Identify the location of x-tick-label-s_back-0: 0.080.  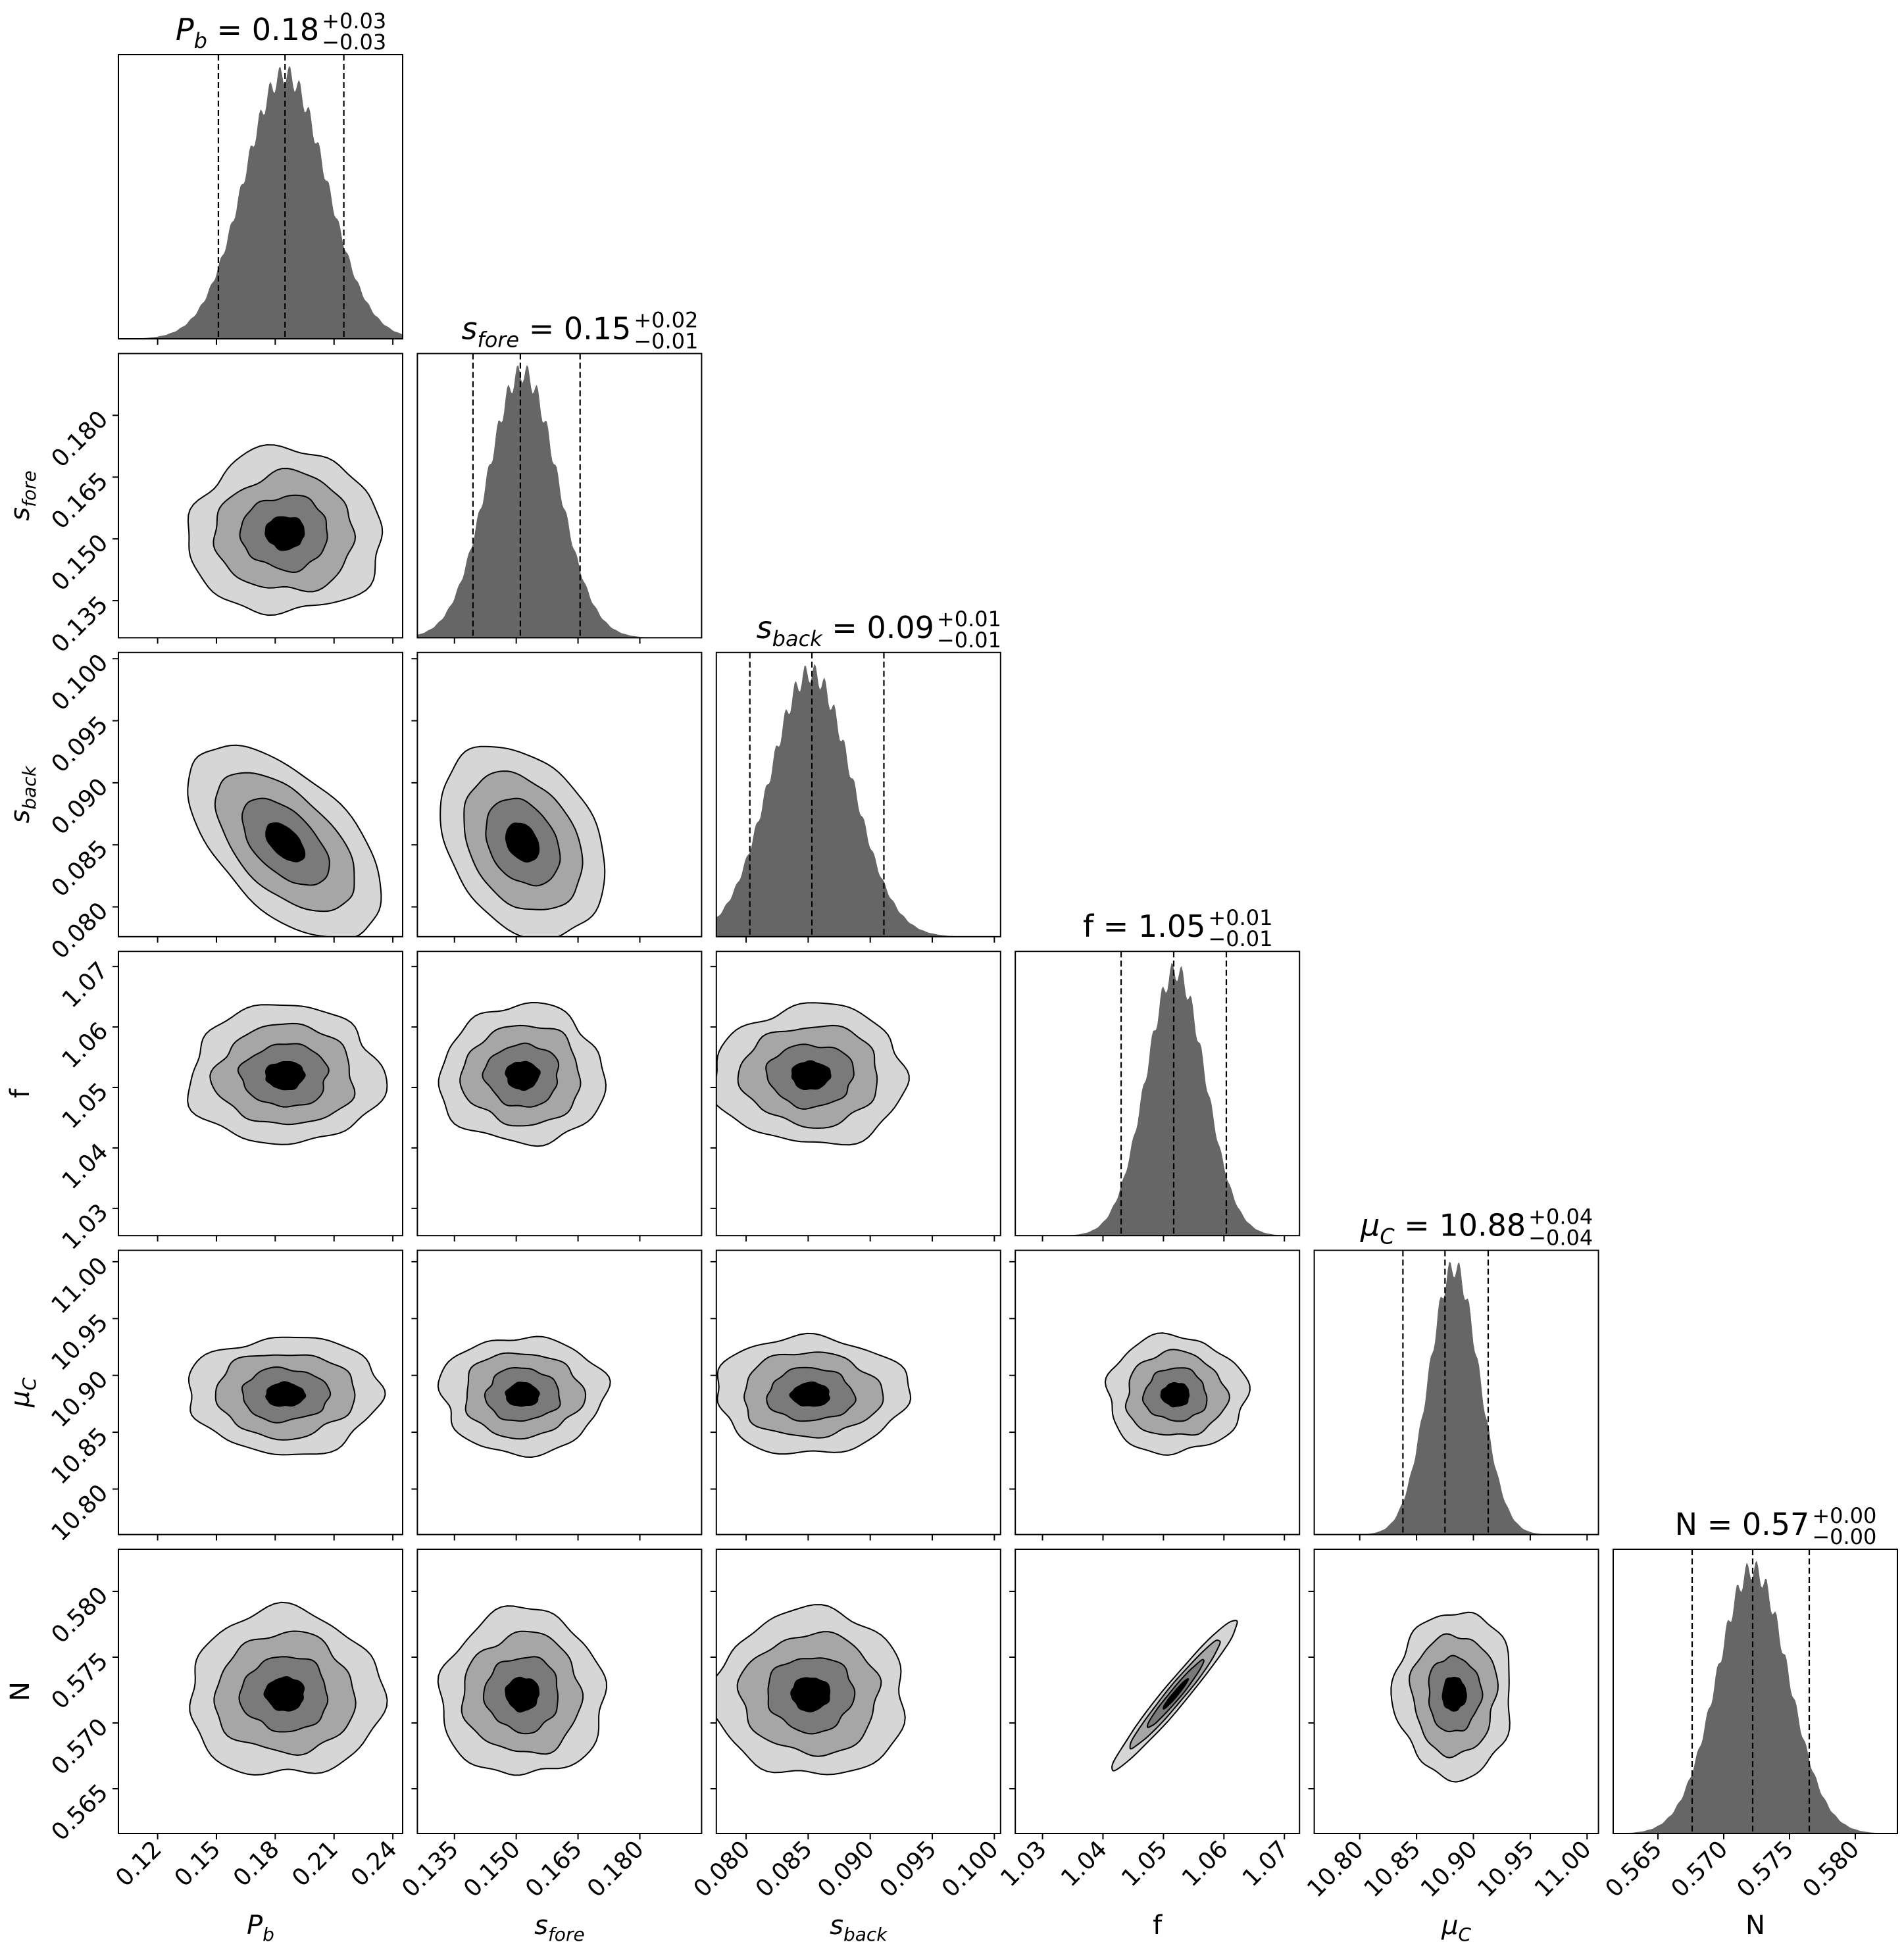
(722, 1869).